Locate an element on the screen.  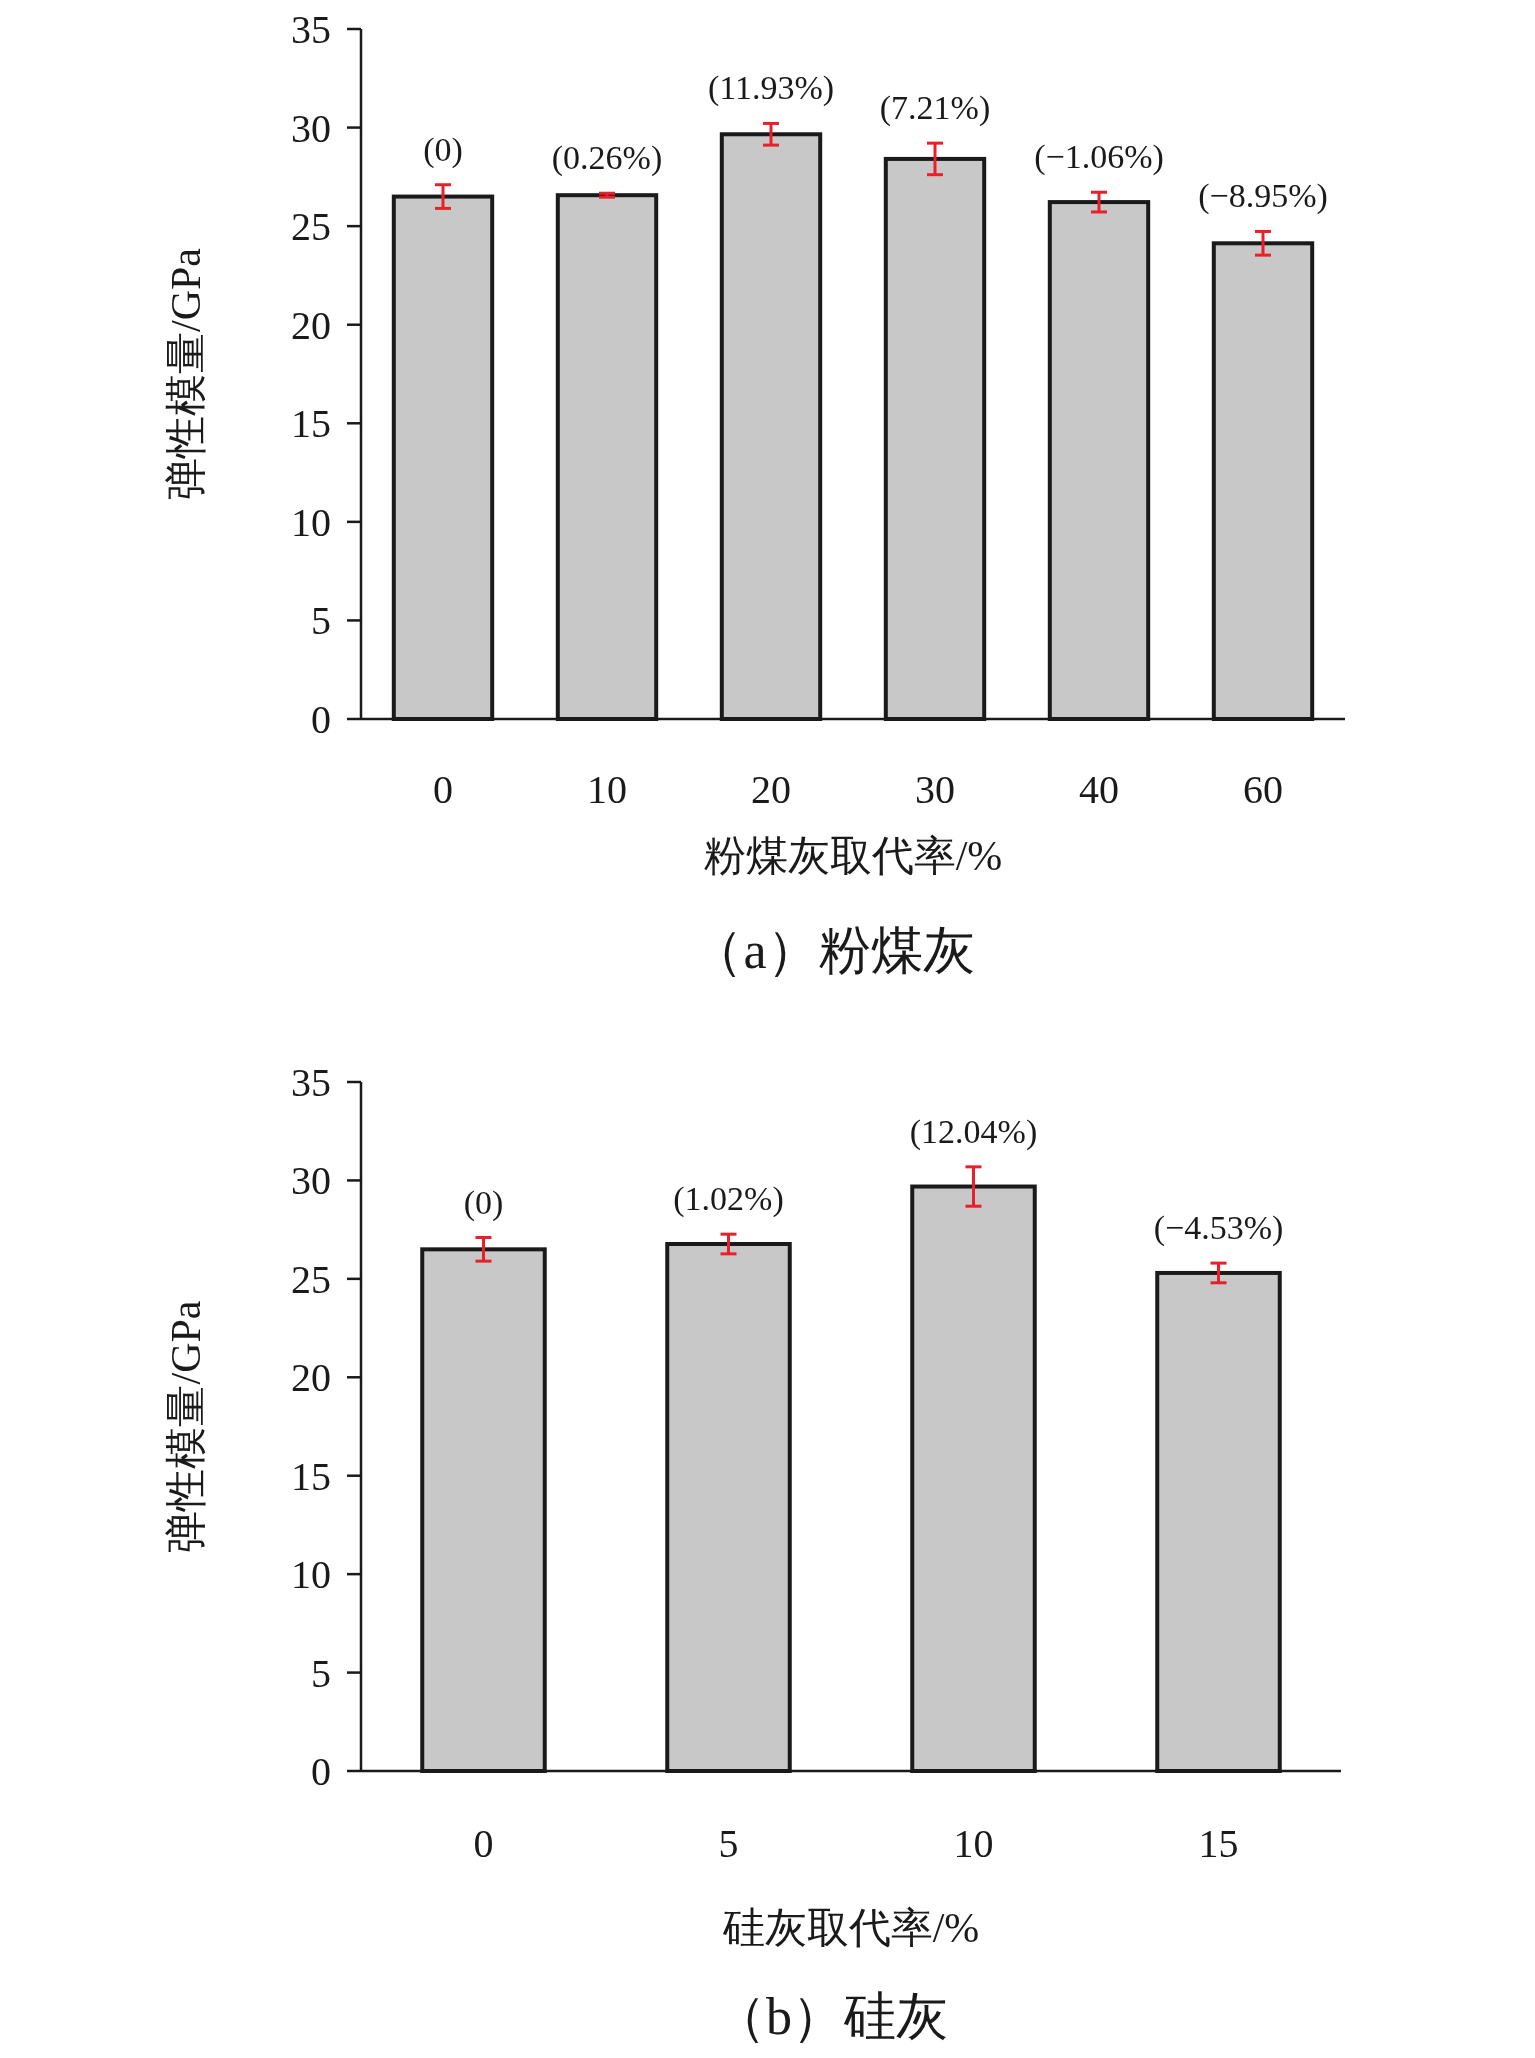
annotation: (7.21%) is located at coordinates (935, 108).